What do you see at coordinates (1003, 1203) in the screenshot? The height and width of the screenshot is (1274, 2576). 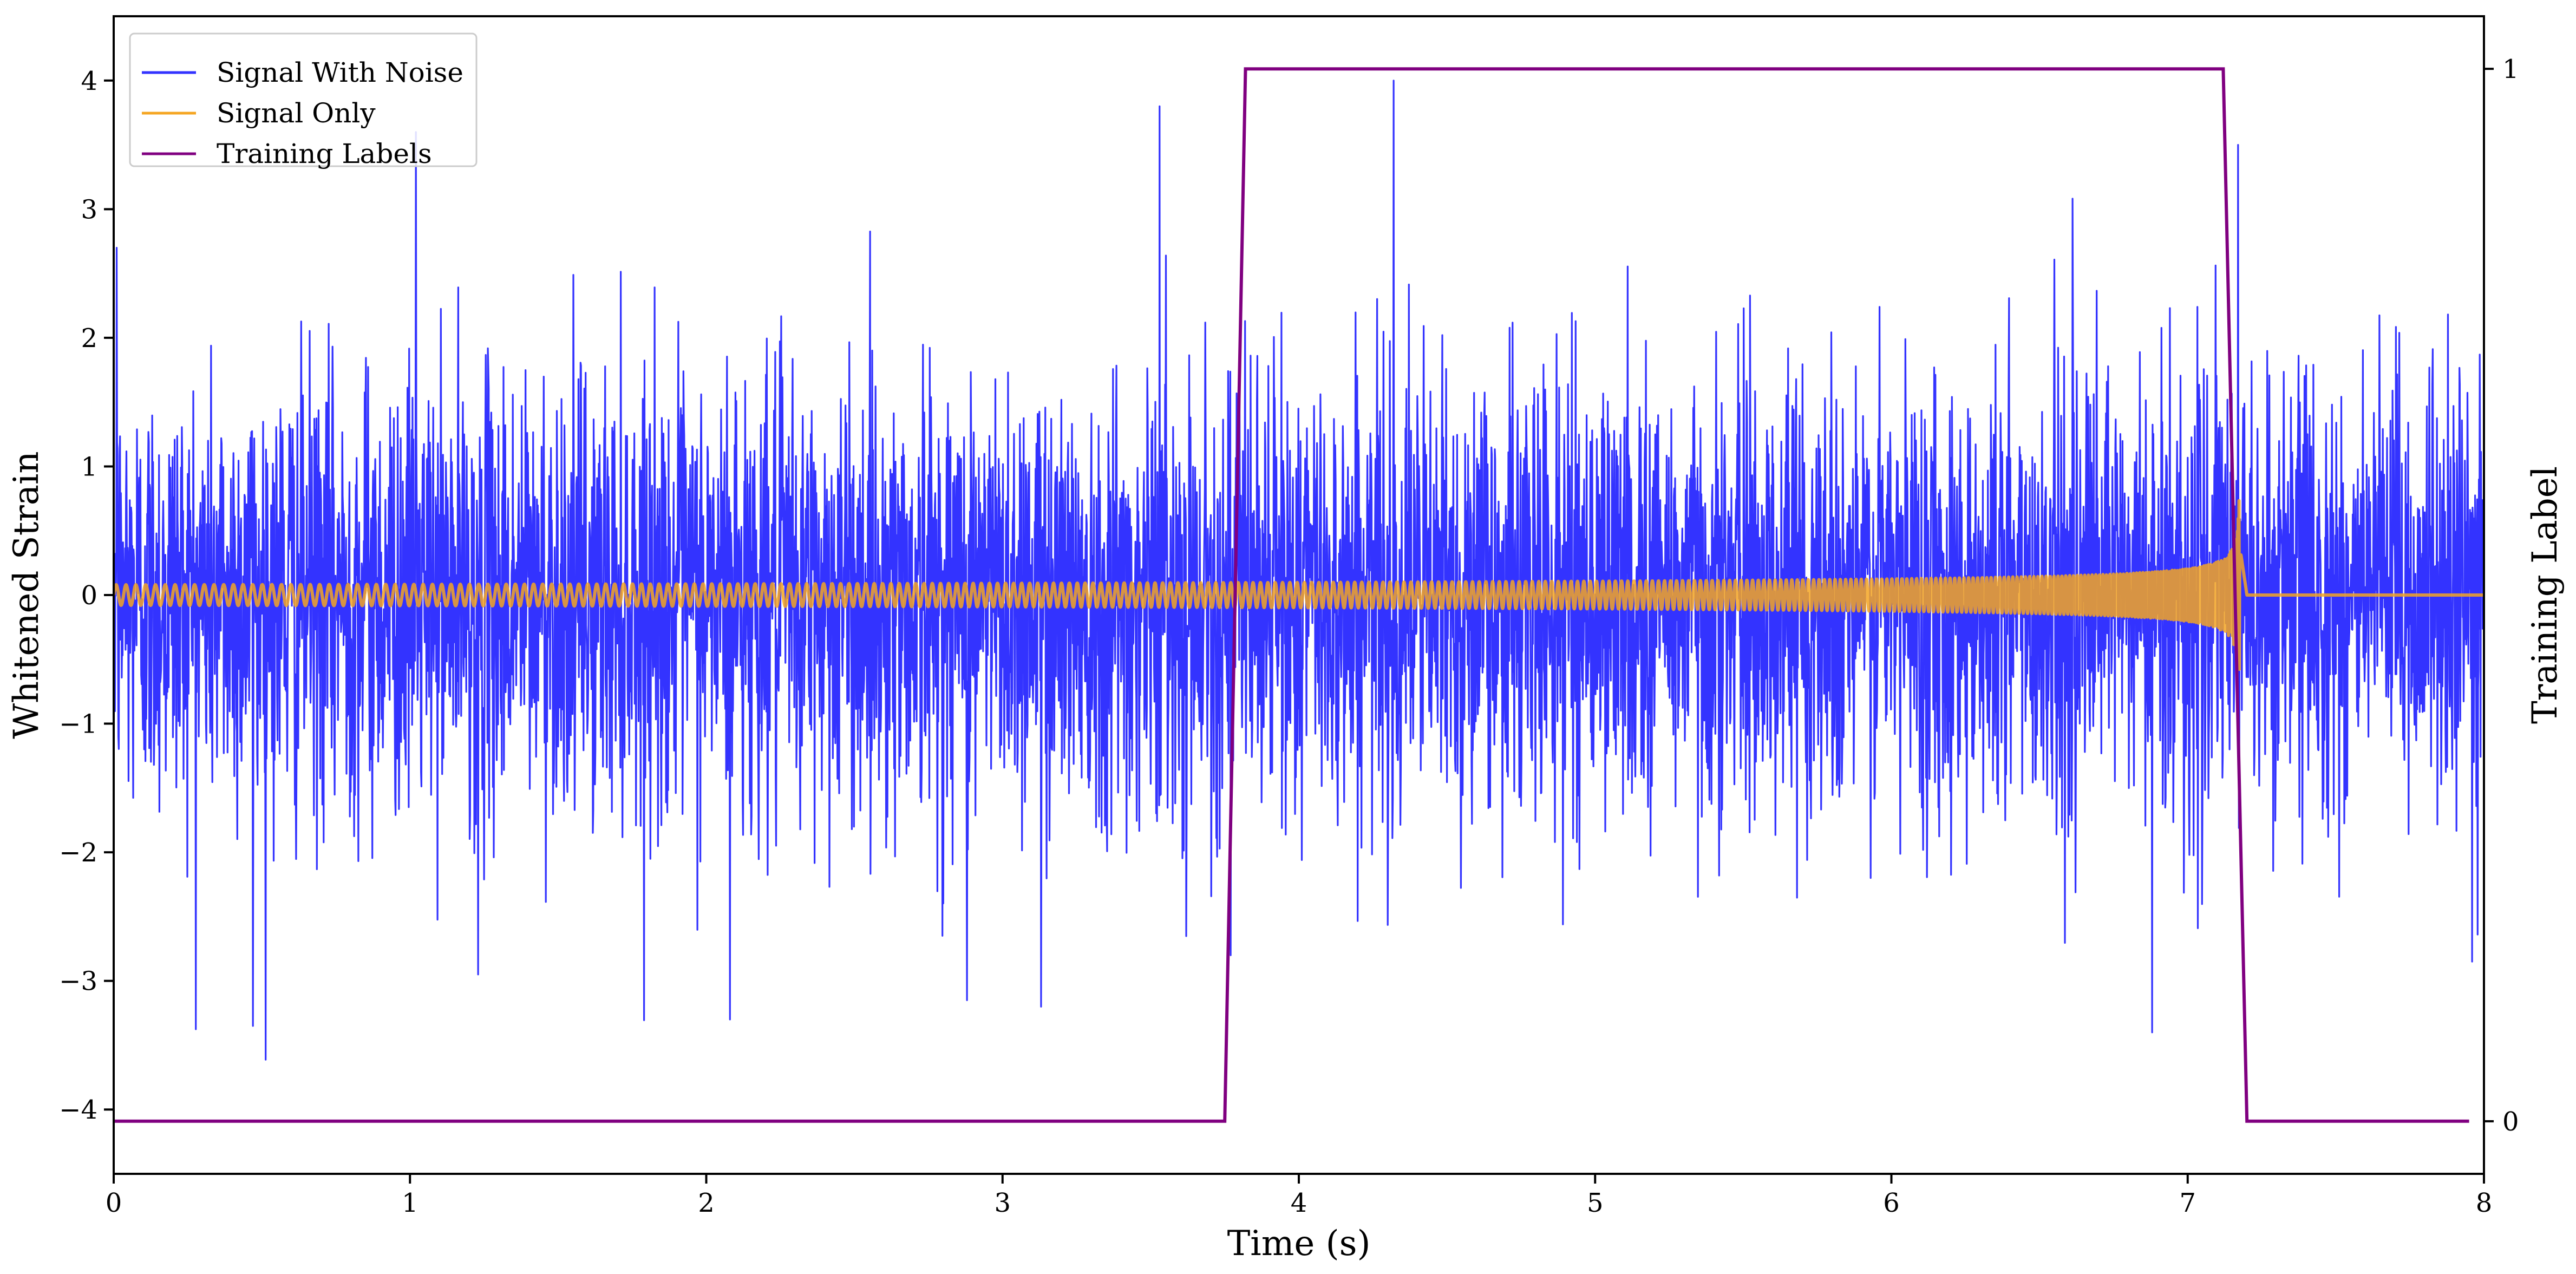 I see `x-tick-label: 3` at bounding box center [1003, 1203].